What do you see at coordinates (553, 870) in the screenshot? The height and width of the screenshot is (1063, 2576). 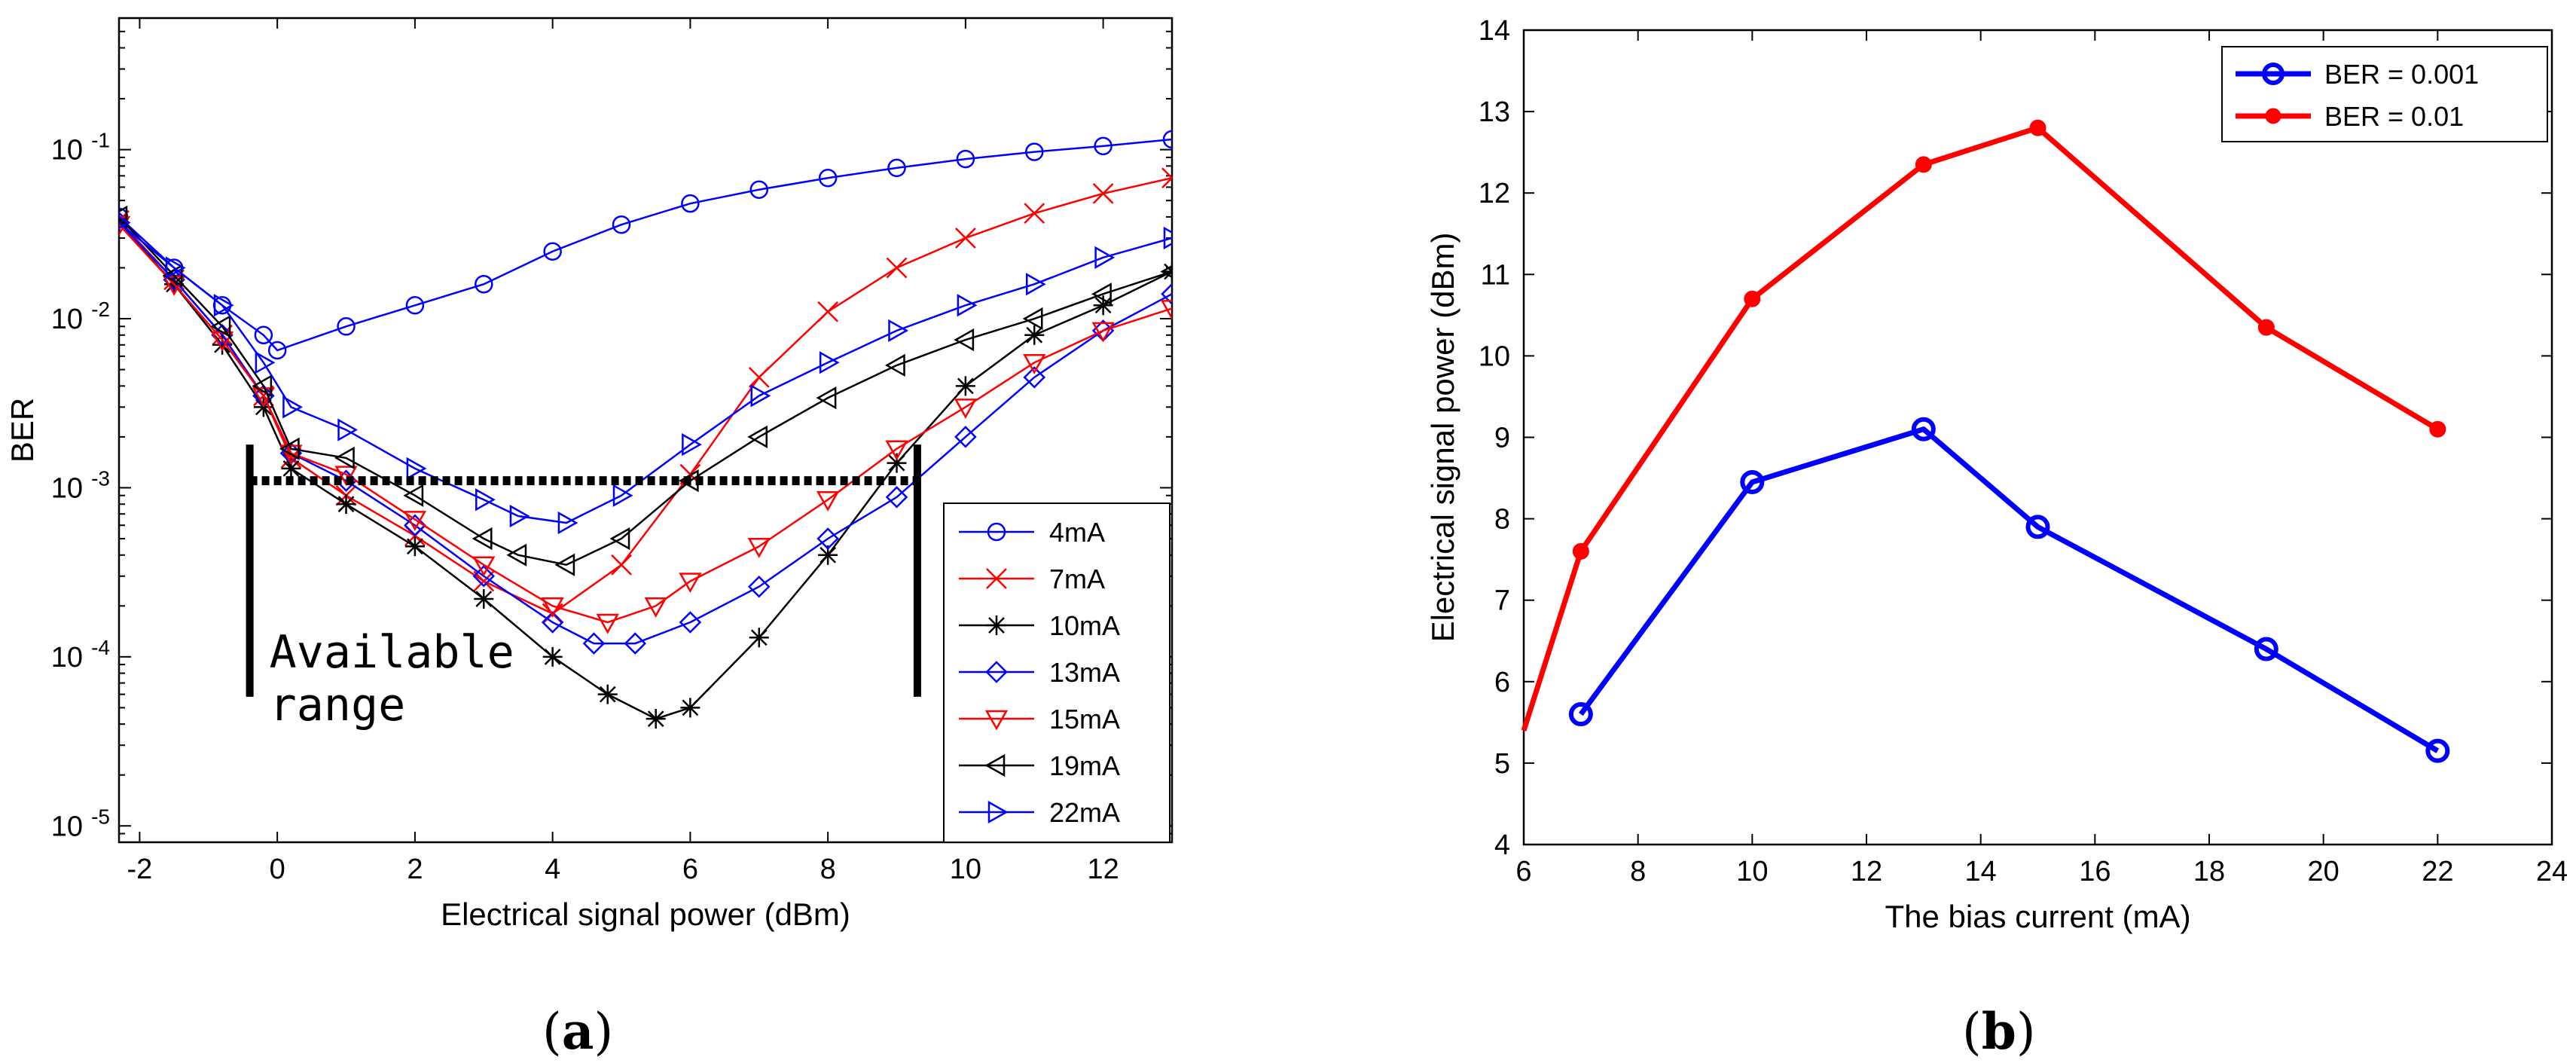 I see `x-tick-label-a: 4` at bounding box center [553, 870].